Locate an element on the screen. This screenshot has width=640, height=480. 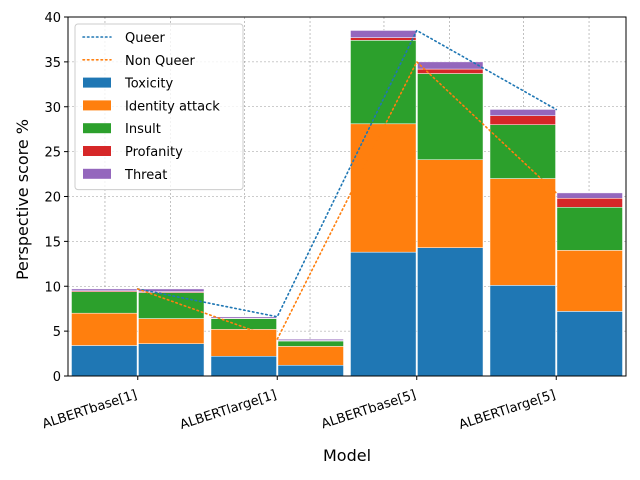
legend-swatch-identity-attack is located at coordinates (97, 105).